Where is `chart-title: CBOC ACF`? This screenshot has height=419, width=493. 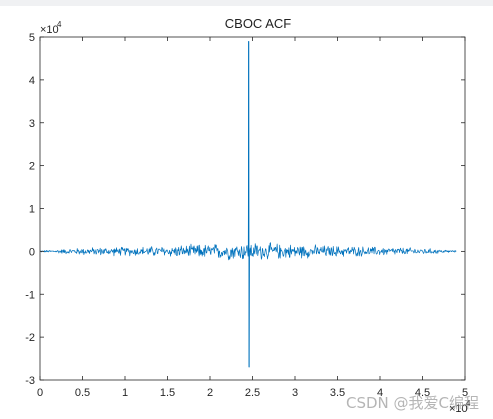 chart-title: CBOC ACF is located at coordinates (258, 23).